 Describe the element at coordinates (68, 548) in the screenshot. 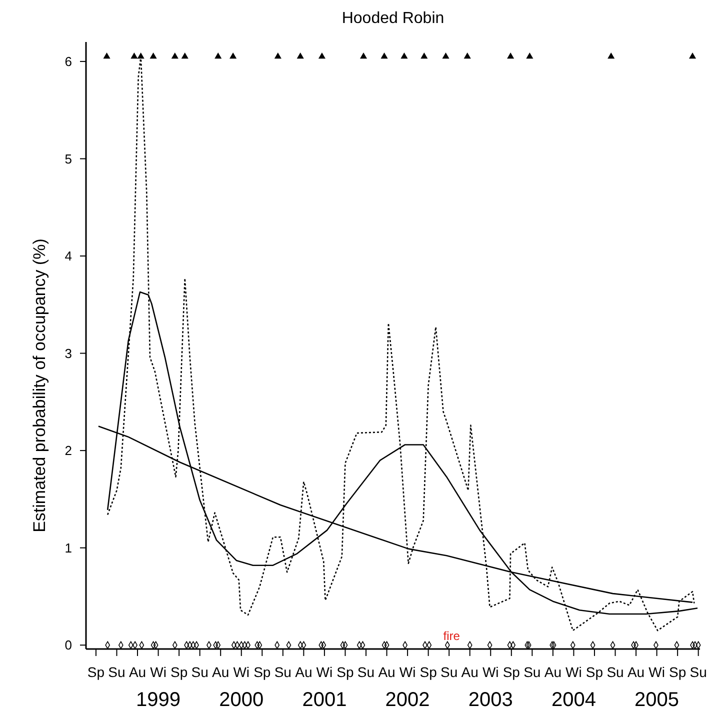

I see `y-tick-label: 1` at that location.